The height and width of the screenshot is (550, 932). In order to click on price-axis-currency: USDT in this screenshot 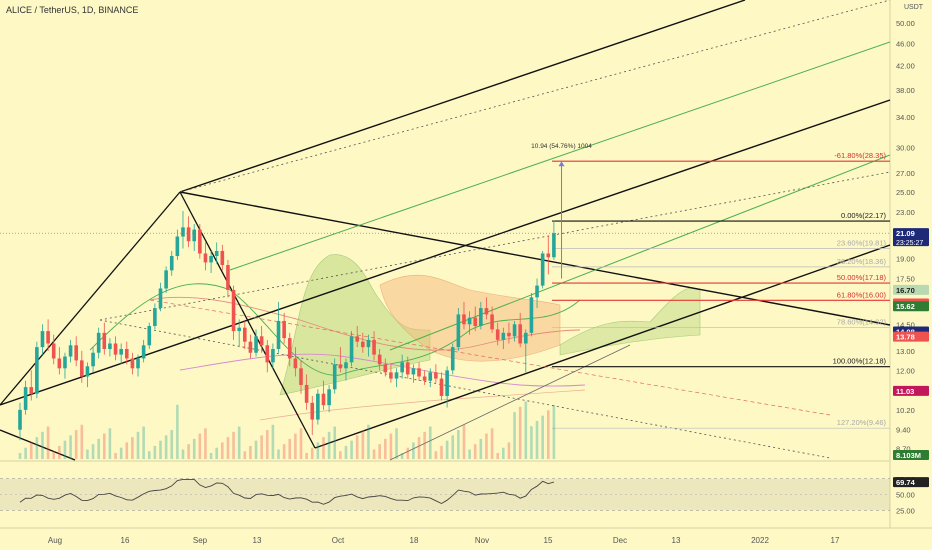, I will do `click(914, 7)`.